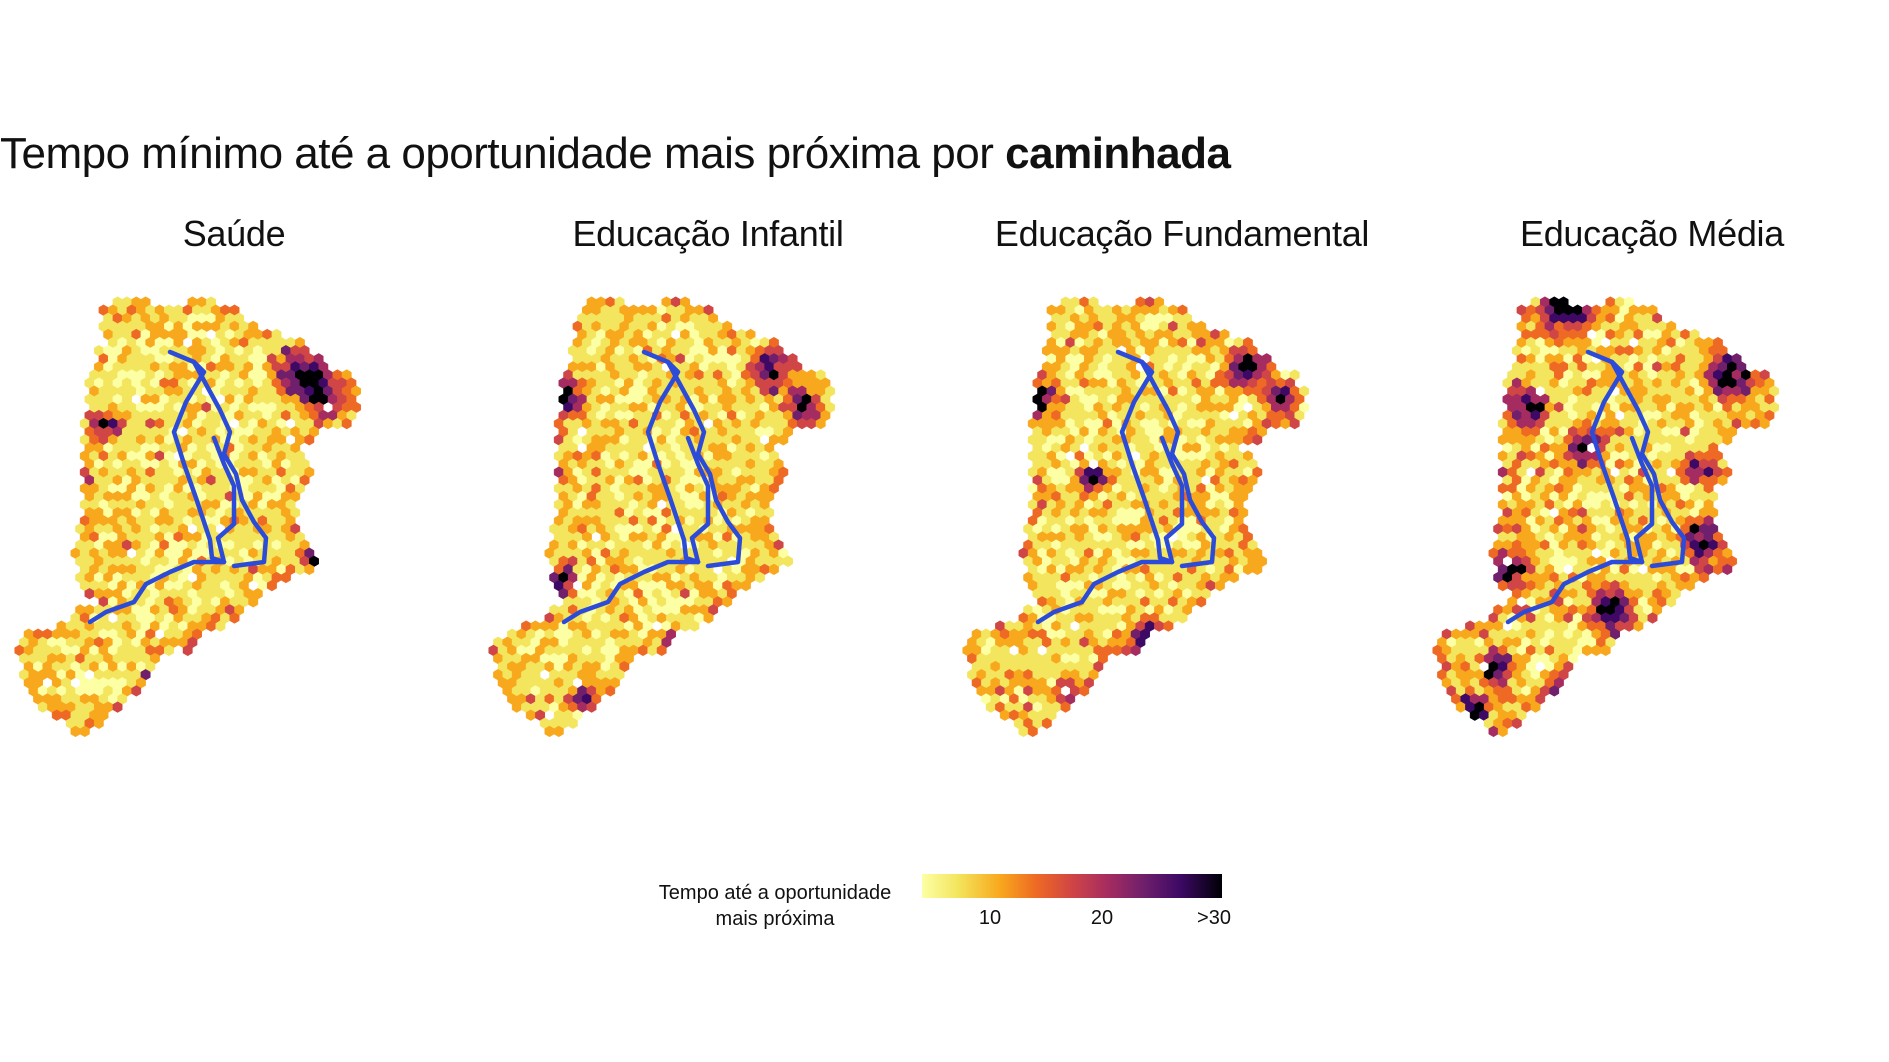 This screenshot has height=1062, width=1889. Describe the element at coordinates (1214, 918) in the screenshot. I see `legend-tick-label-30: >30` at that location.